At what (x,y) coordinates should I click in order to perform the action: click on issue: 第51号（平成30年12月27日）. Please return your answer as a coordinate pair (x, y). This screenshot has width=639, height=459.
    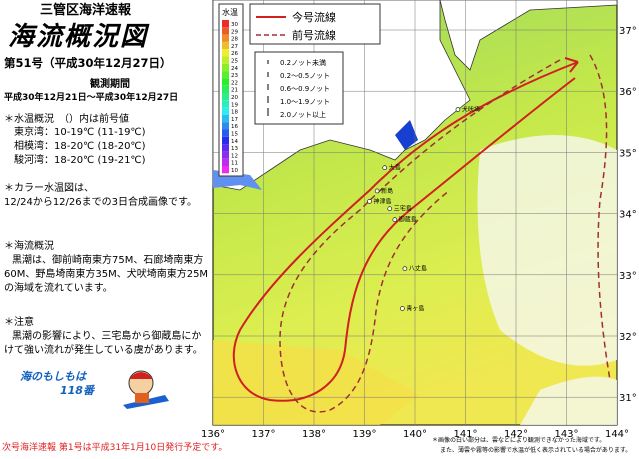
    Looking at the image, I should click on (88, 63).